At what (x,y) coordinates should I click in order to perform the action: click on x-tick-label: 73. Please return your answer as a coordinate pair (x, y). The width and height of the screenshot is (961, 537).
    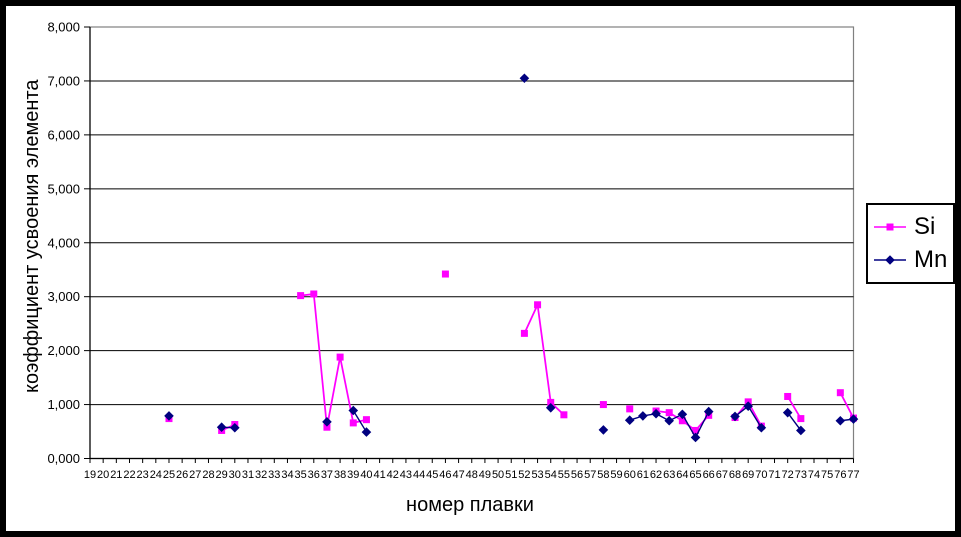
    Looking at the image, I should click on (801, 475).